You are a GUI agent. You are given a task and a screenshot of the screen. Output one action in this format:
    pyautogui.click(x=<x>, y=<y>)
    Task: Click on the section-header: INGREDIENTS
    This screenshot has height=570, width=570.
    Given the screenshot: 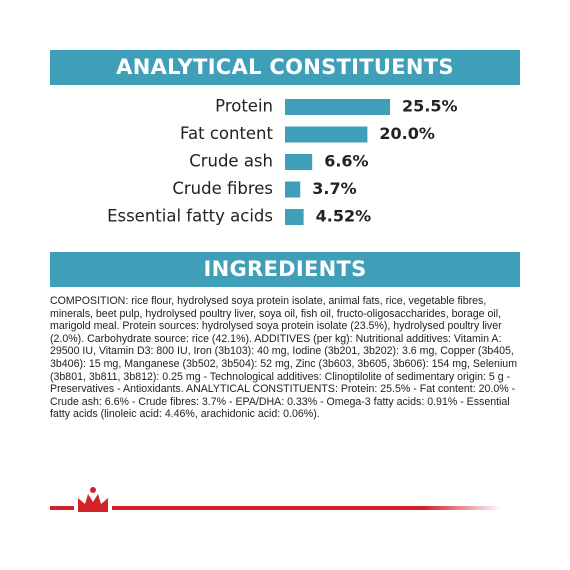 What is the action you would take?
    pyautogui.click(x=285, y=269)
    